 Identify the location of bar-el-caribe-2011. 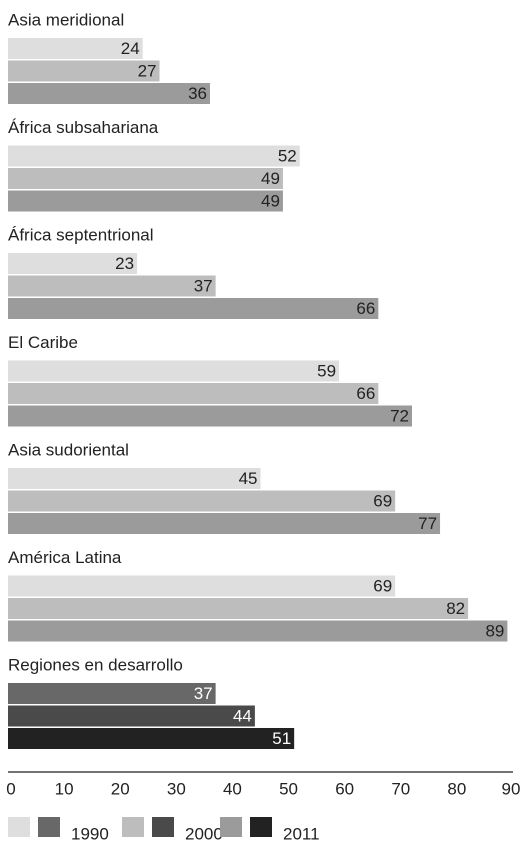
(210, 416).